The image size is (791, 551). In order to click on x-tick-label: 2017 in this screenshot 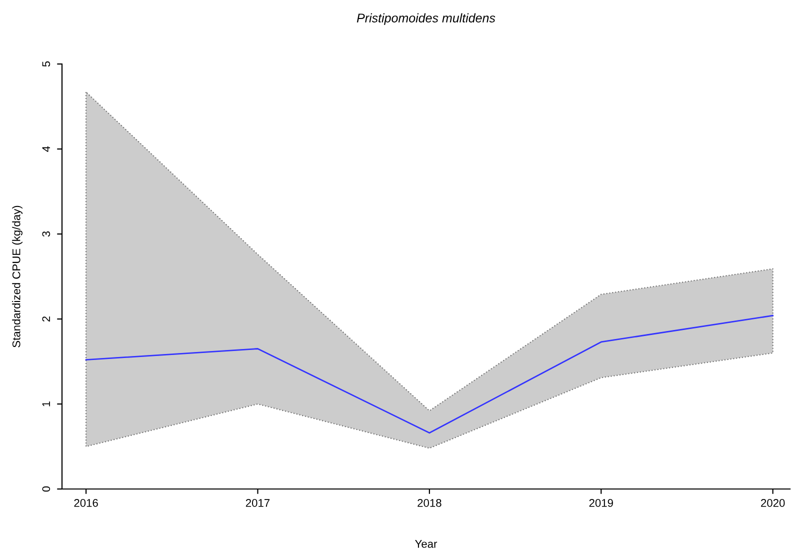, I will do `click(258, 503)`.